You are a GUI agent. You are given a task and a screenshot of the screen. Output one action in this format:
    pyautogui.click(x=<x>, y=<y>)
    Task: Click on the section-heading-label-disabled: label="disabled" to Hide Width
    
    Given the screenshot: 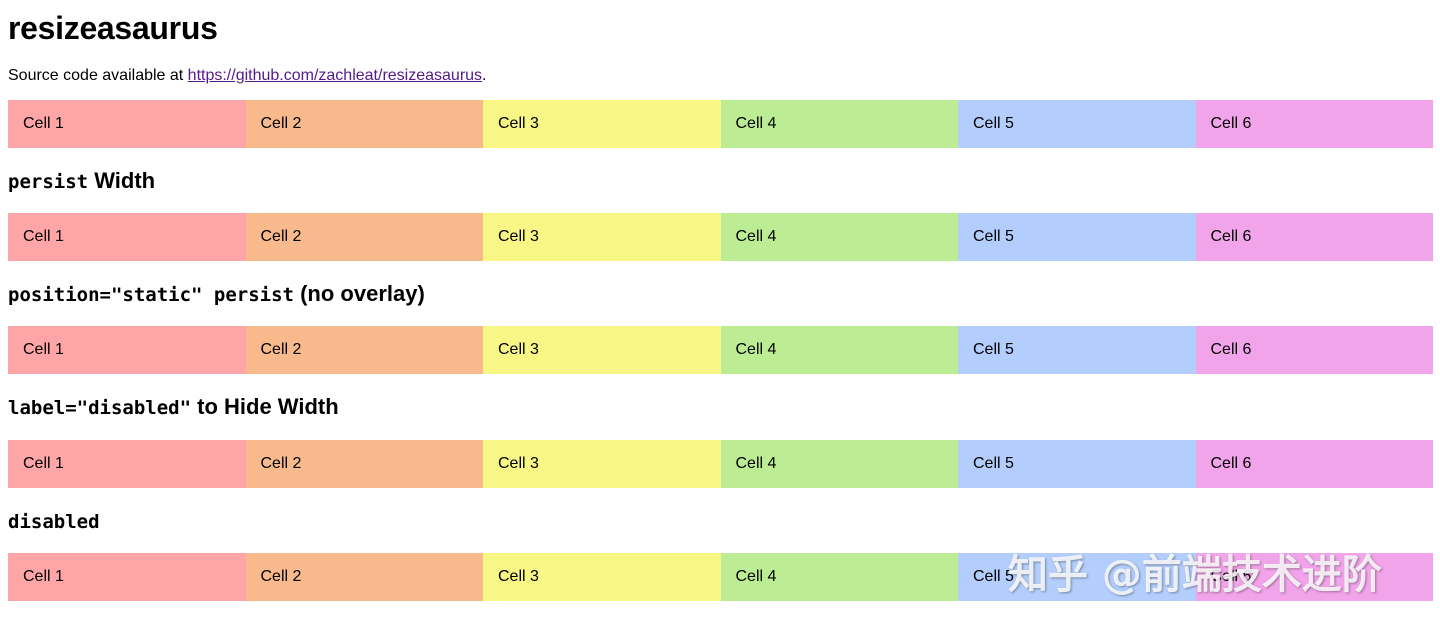 What is the action you would take?
    pyautogui.click(x=173, y=407)
    